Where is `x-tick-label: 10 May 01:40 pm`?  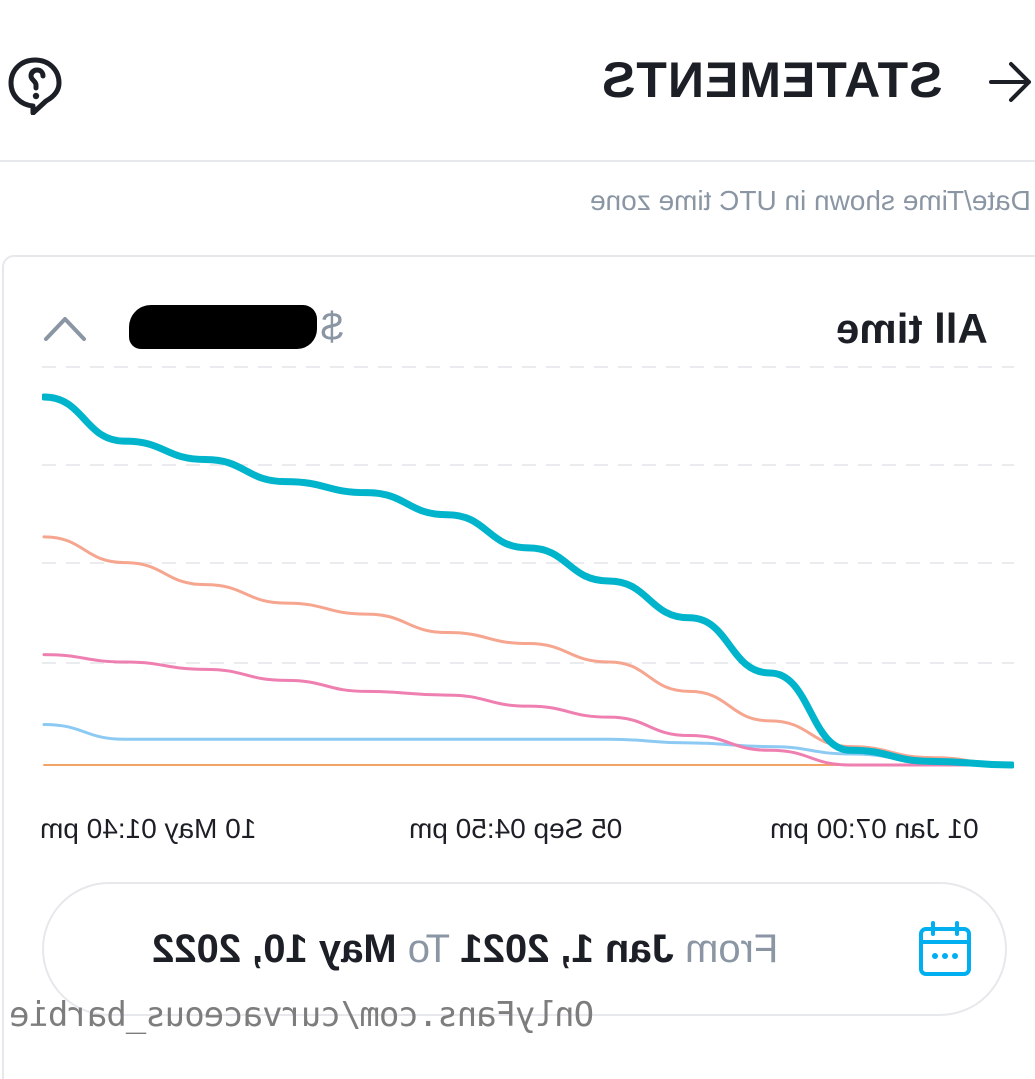
x-tick-label: 10 May 01:40 pm is located at coordinates (148, 828).